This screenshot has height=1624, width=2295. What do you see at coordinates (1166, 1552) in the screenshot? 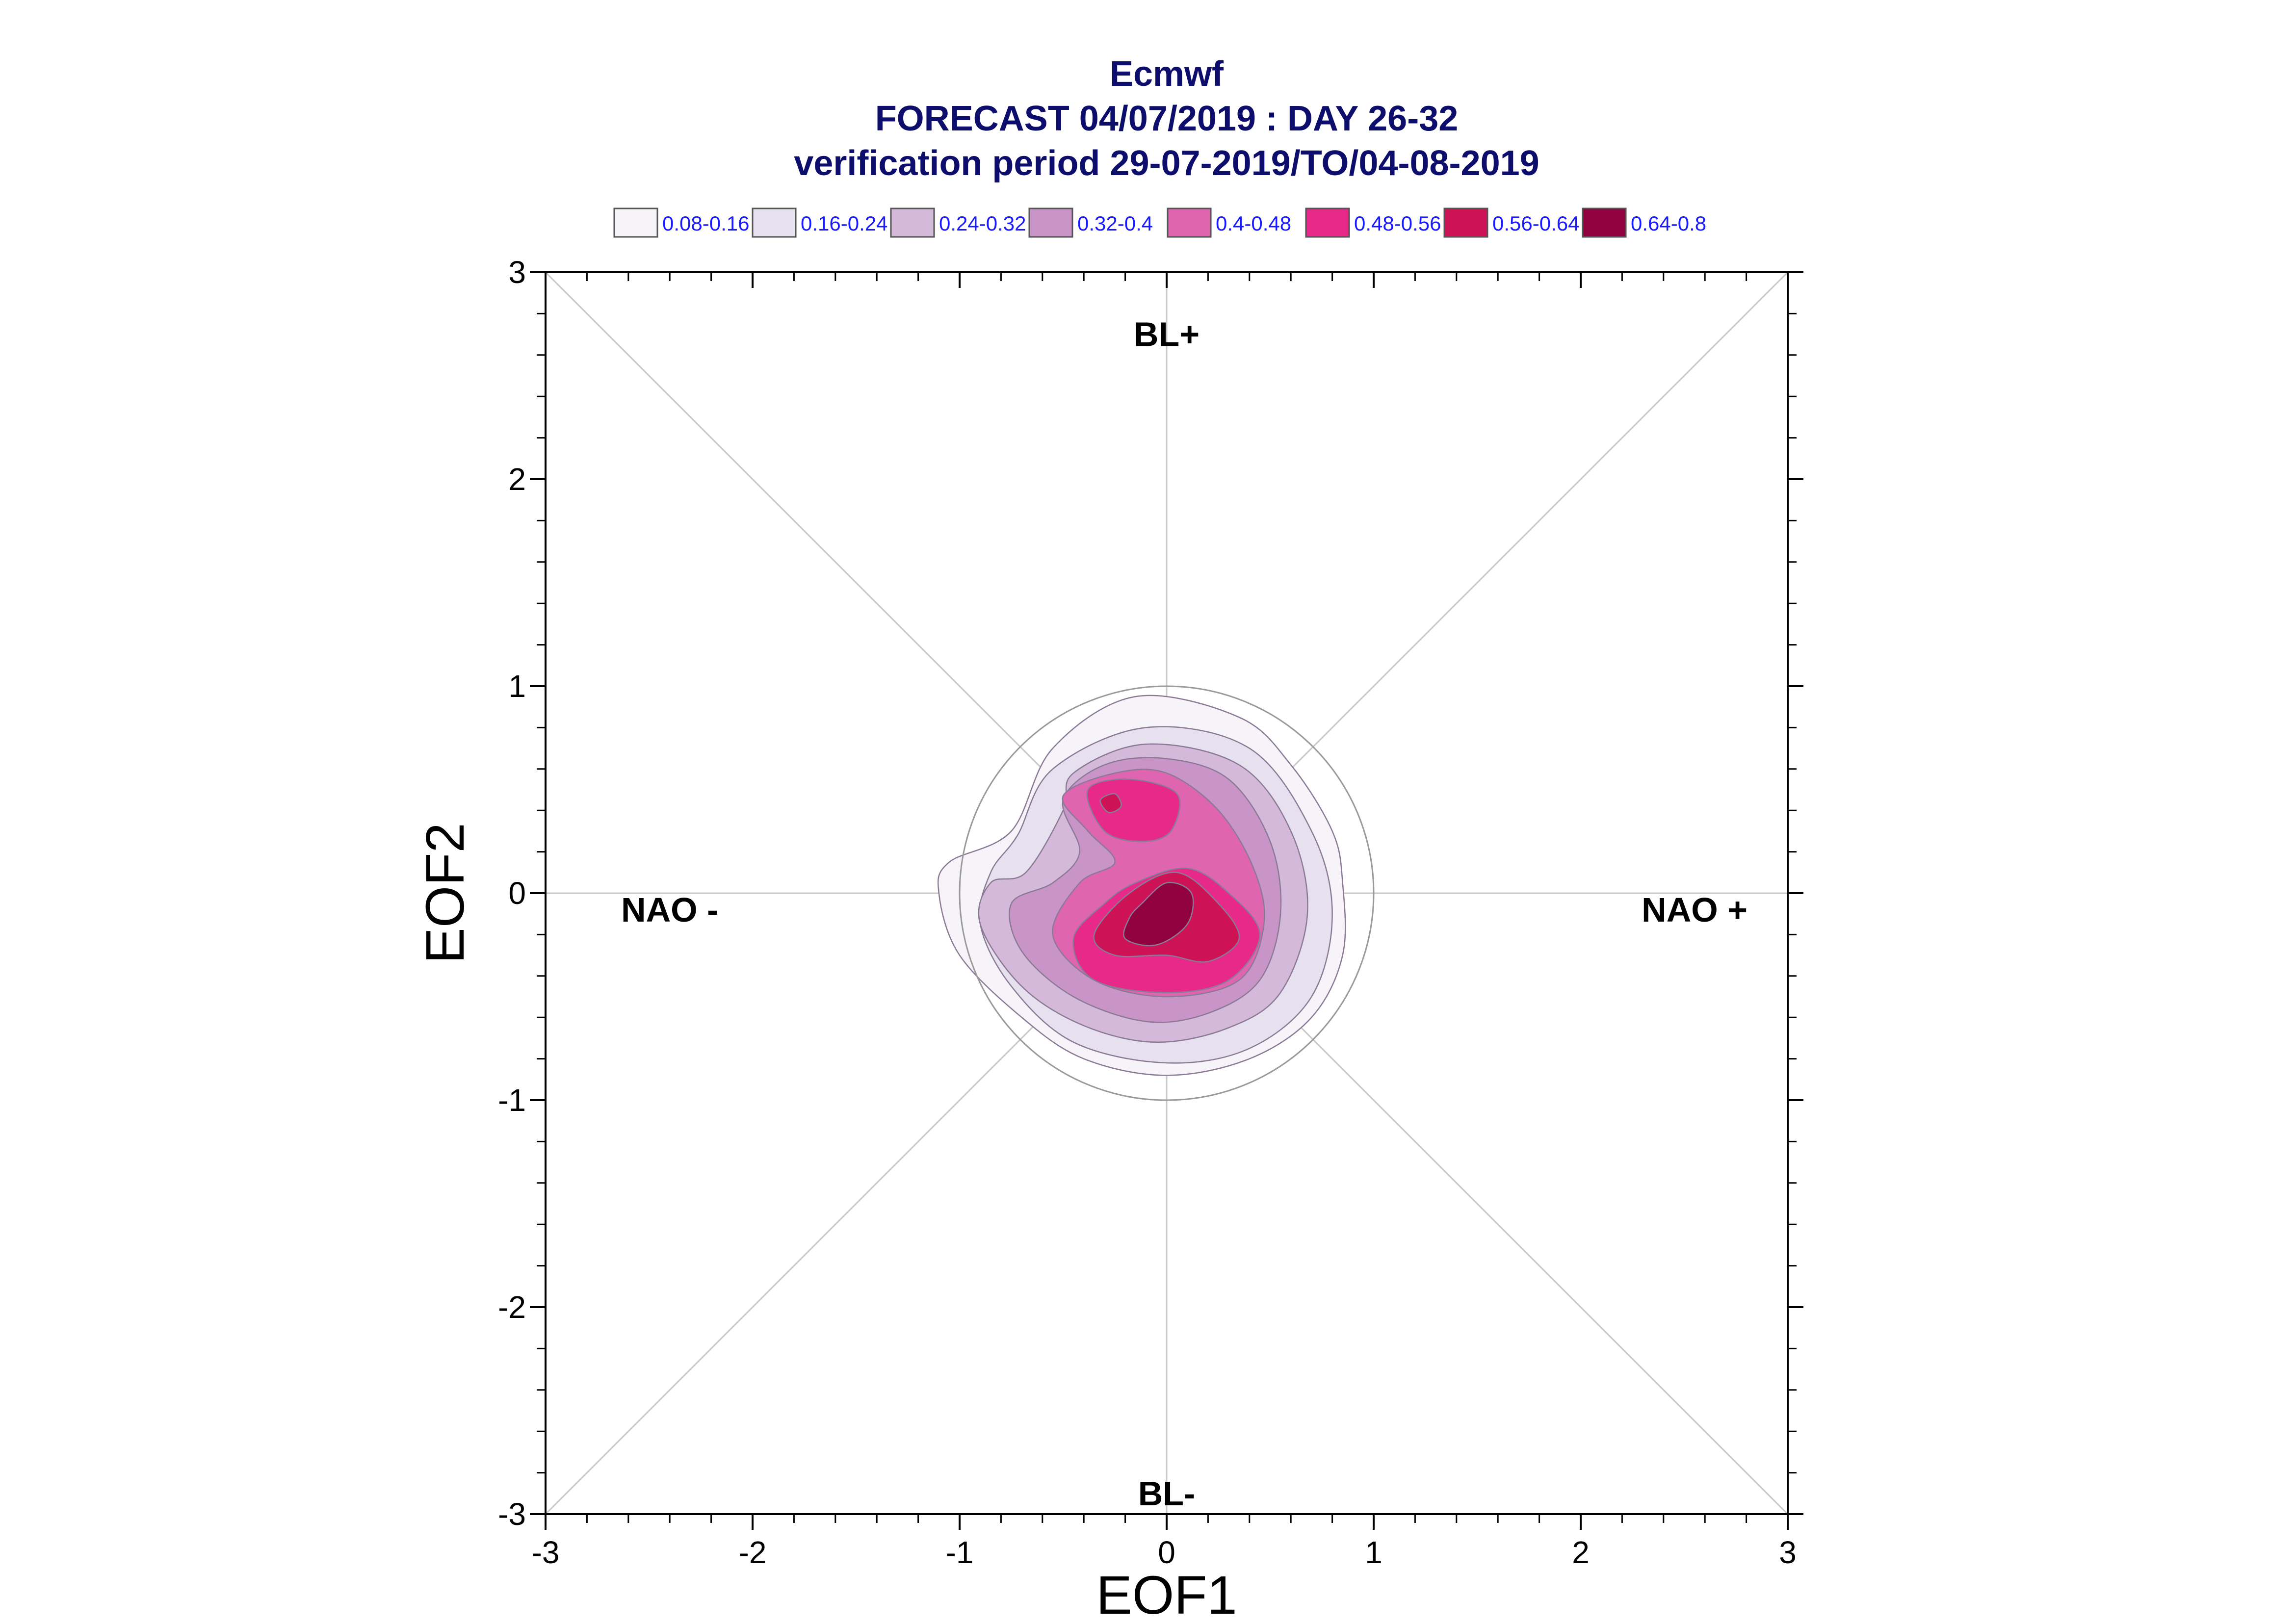
I see `x-tick-label: 0` at bounding box center [1166, 1552].